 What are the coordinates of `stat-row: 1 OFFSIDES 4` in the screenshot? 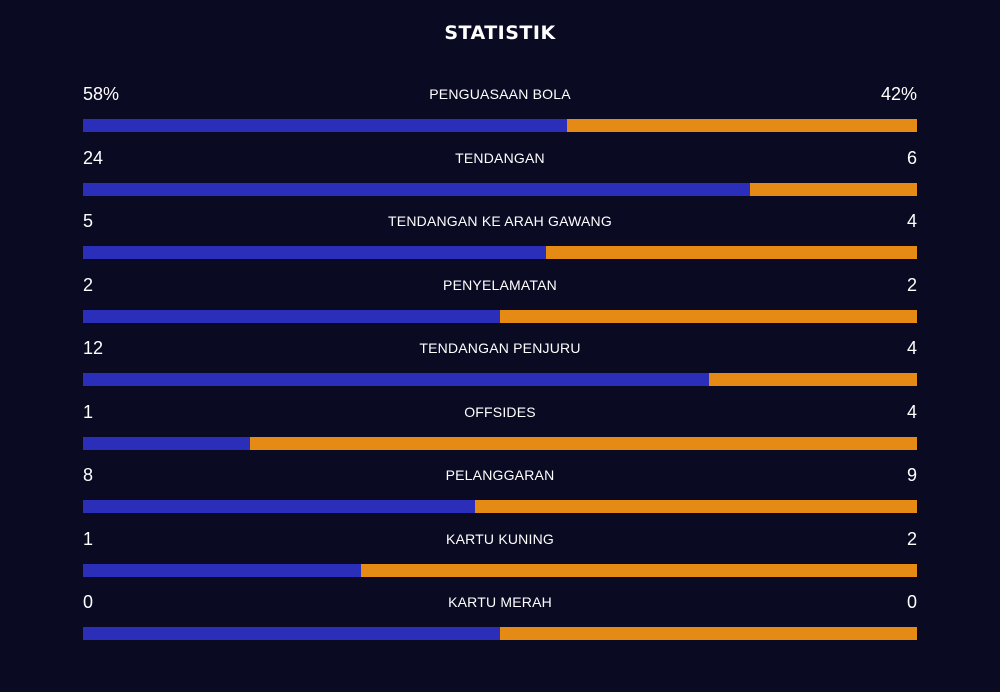 It's located at (500, 432).